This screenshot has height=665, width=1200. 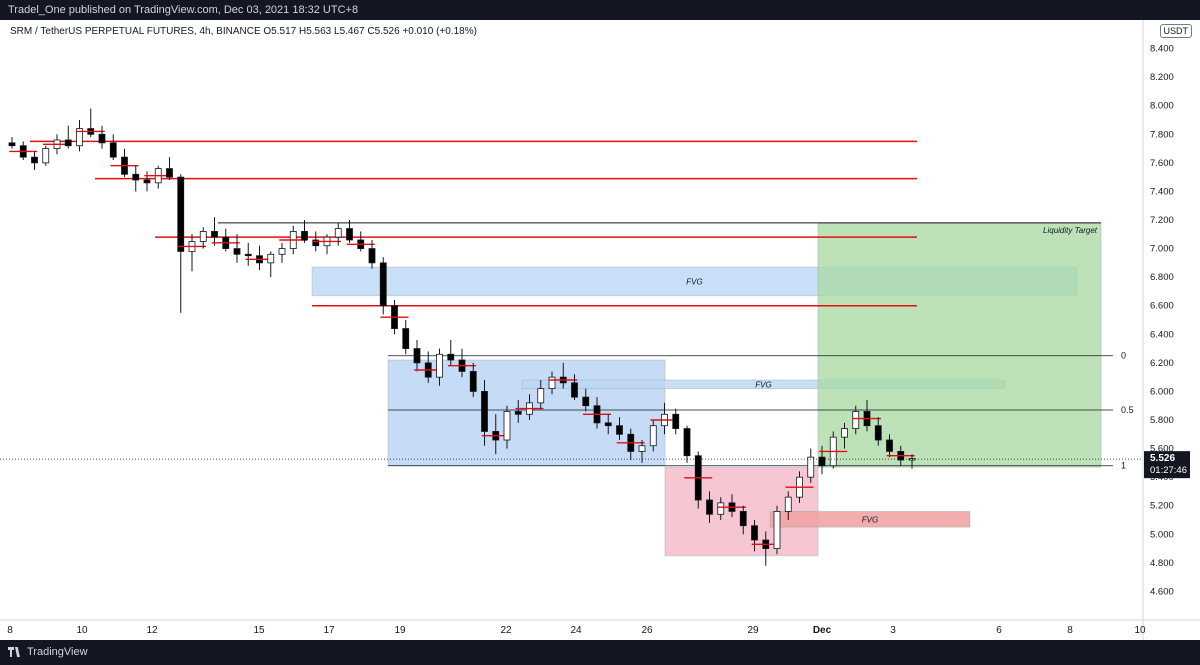 I want to click on last-price-badge, so click(x=1167, y=465).